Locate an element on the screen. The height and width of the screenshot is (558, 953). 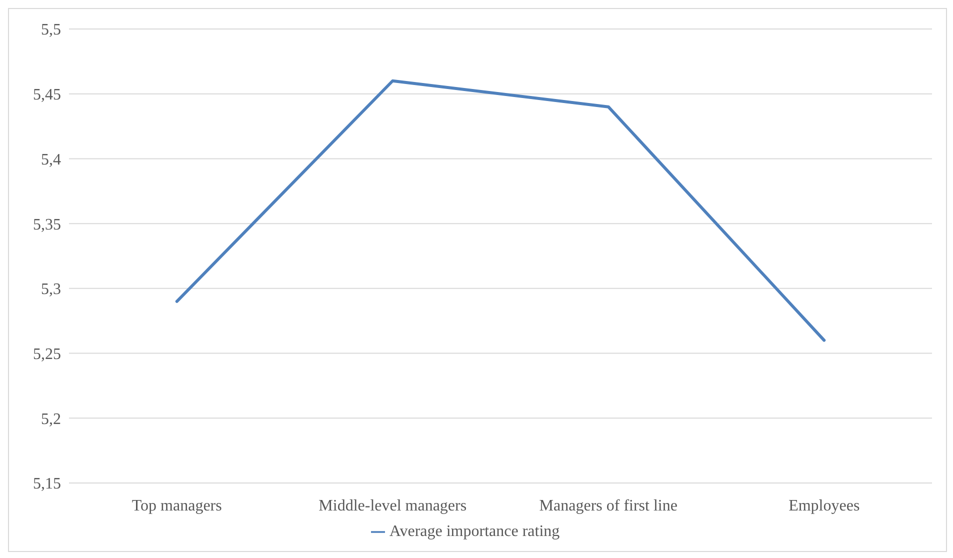
legend-label: Average importance rating is located at coordinates (474, 531).